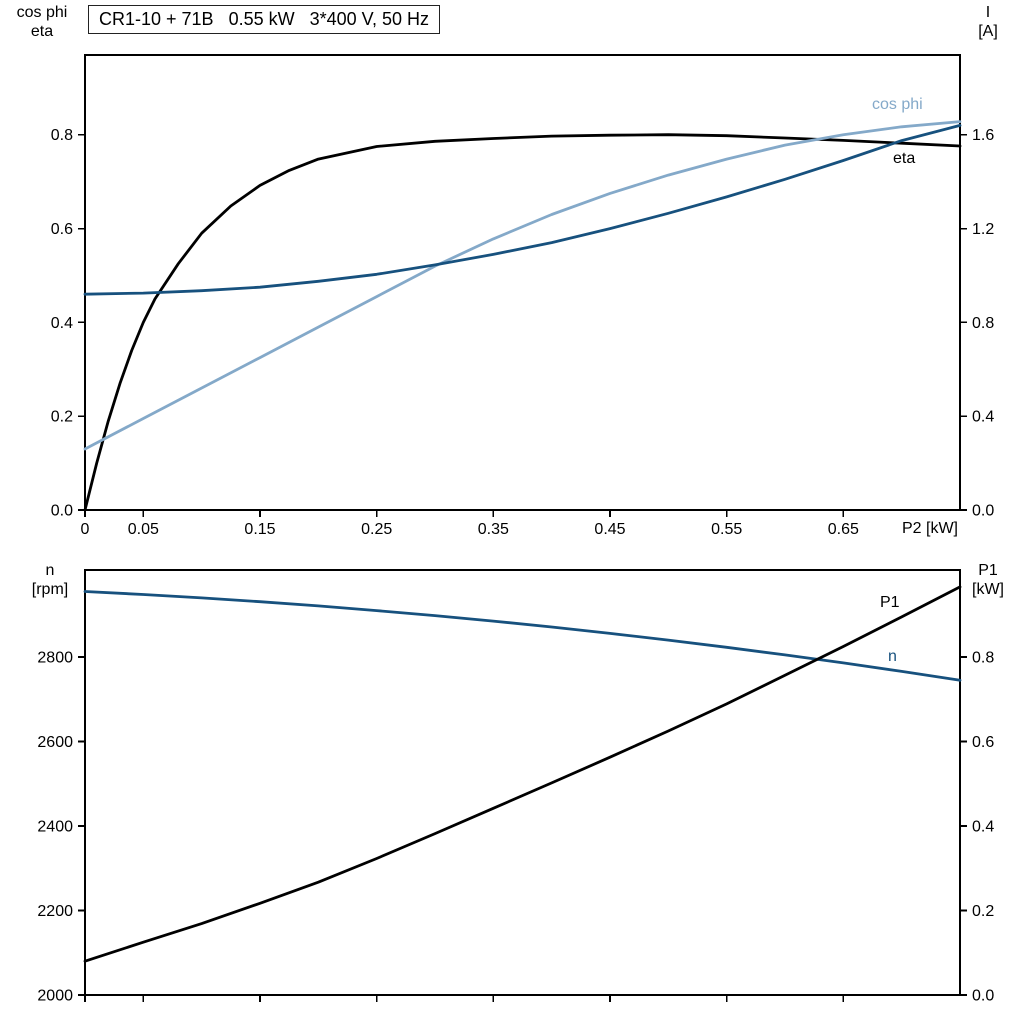 The height and width of the screenshot is (1024, 1024). Describe the element at coordinates (897, 104) in the screenshot. I see `curve-label-cos-phi: cos phi` at that location.